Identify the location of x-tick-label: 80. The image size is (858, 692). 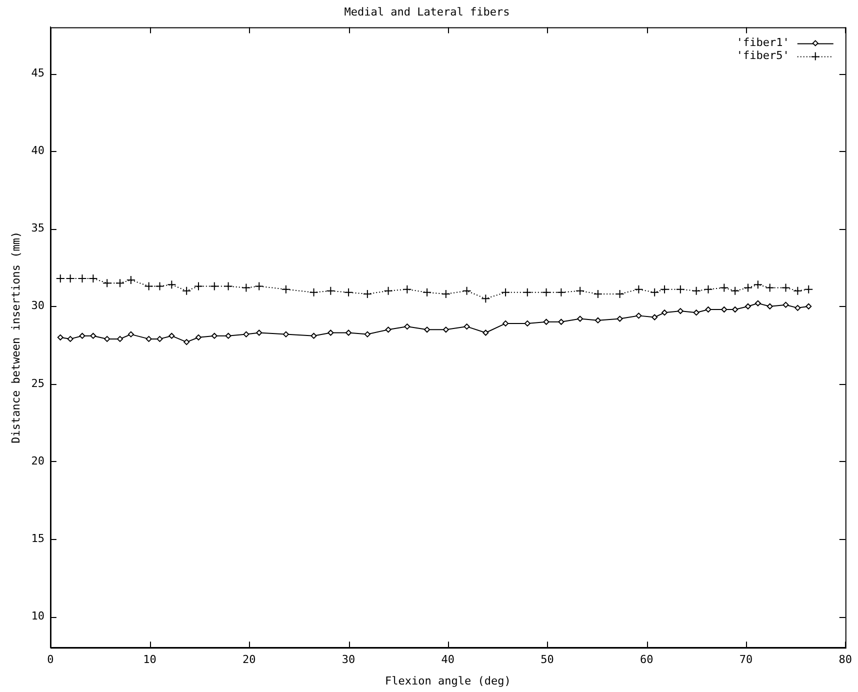
(845, 659).